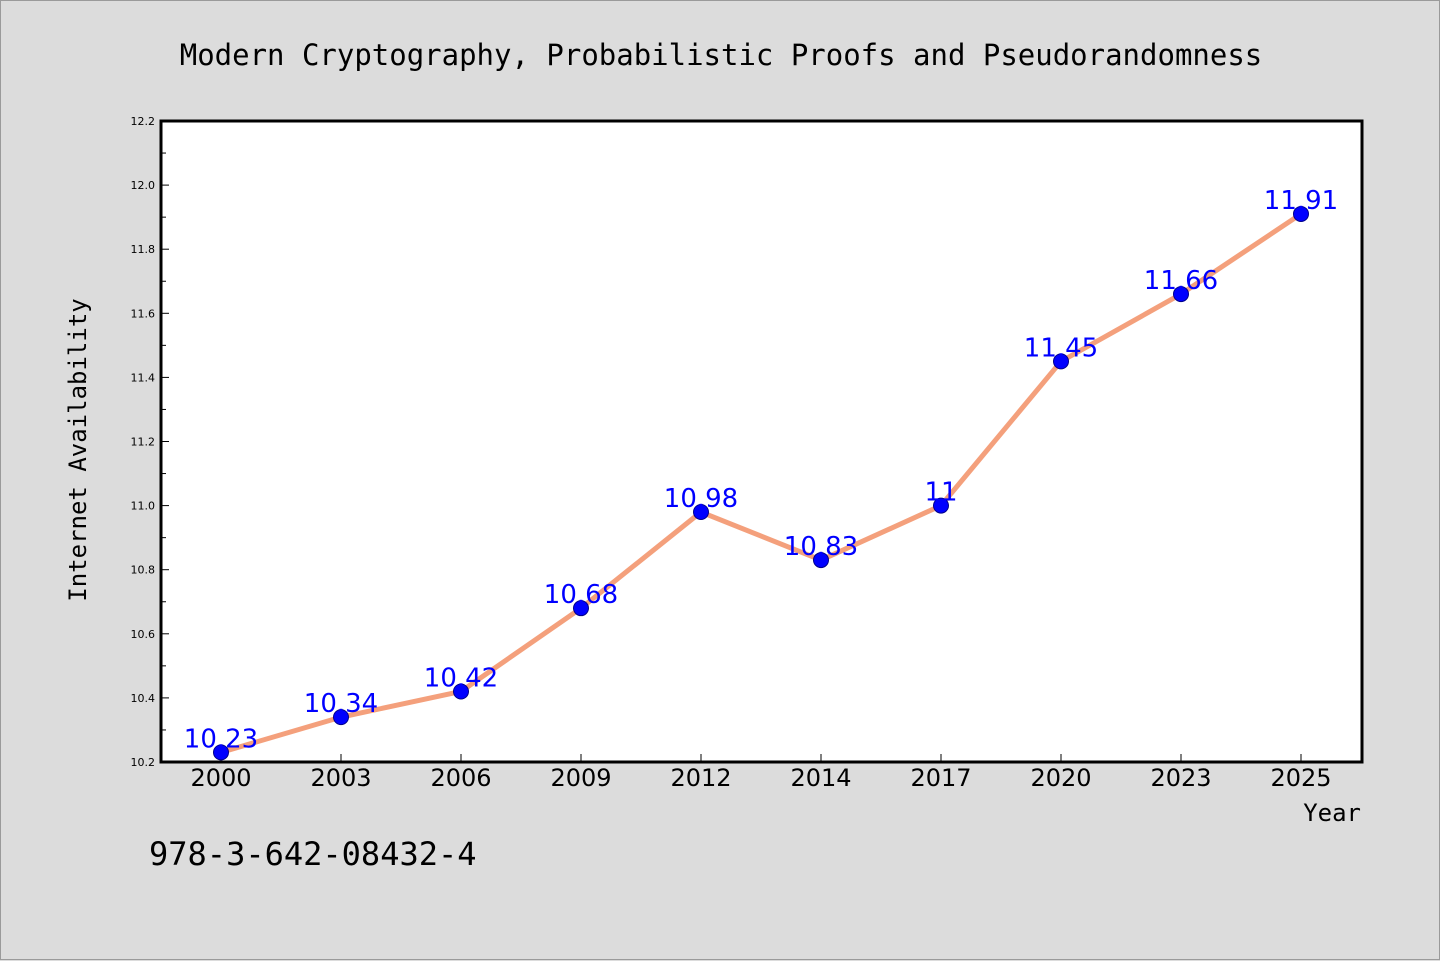 Image resolution: width=1440 pixels, height=961 pixels. What do you see at coordinates (143, 698) in the screenshot?
I see `y-tick-label: 10.4` at bounding box center [143, 698].